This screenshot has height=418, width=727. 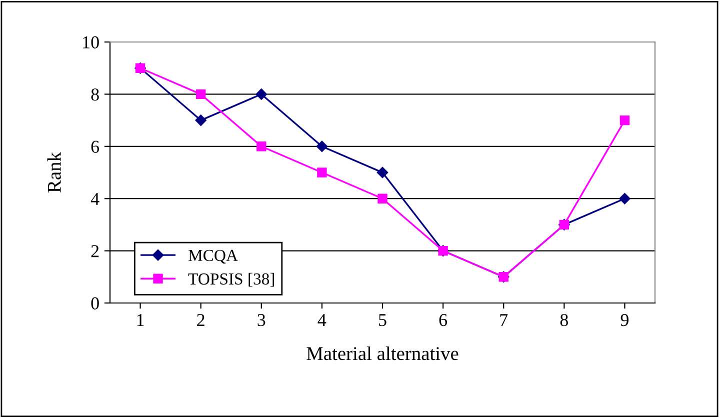 I want to click on y-tick-label: 0, so click(x=95, y=303).